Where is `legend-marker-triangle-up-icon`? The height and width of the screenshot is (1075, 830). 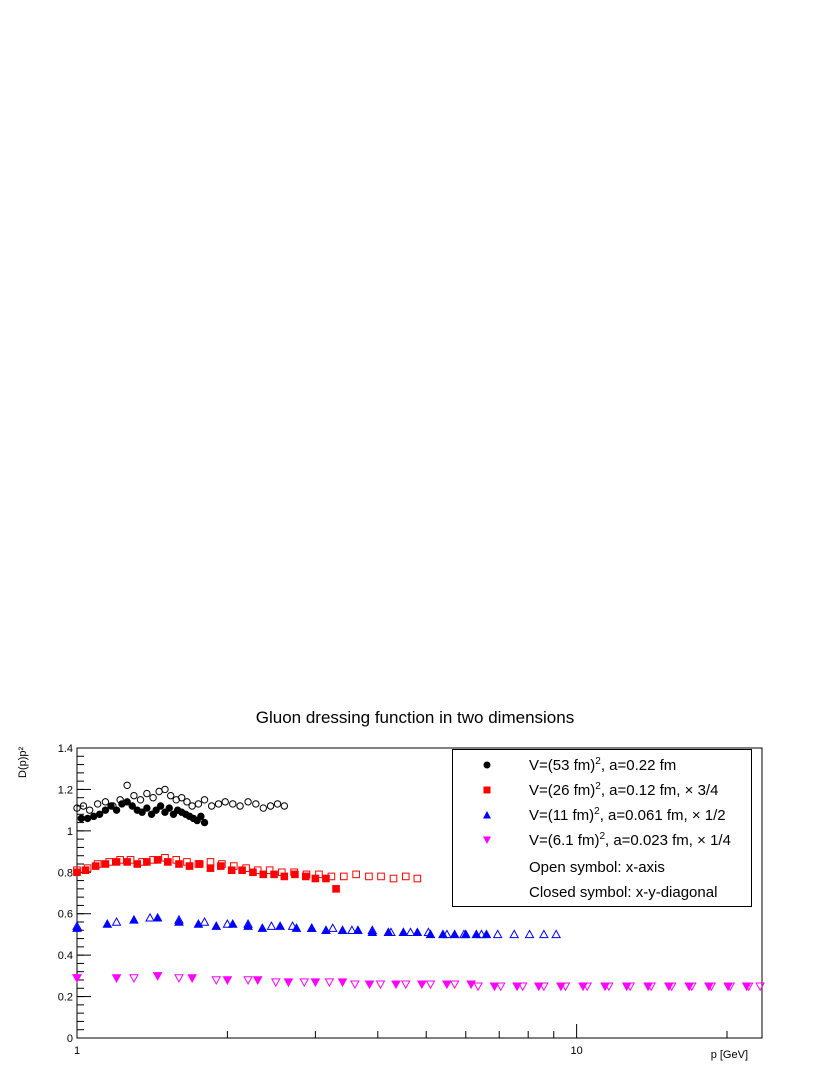
legend-marker-triangle-up-icon is located at coordinates (487, 815).